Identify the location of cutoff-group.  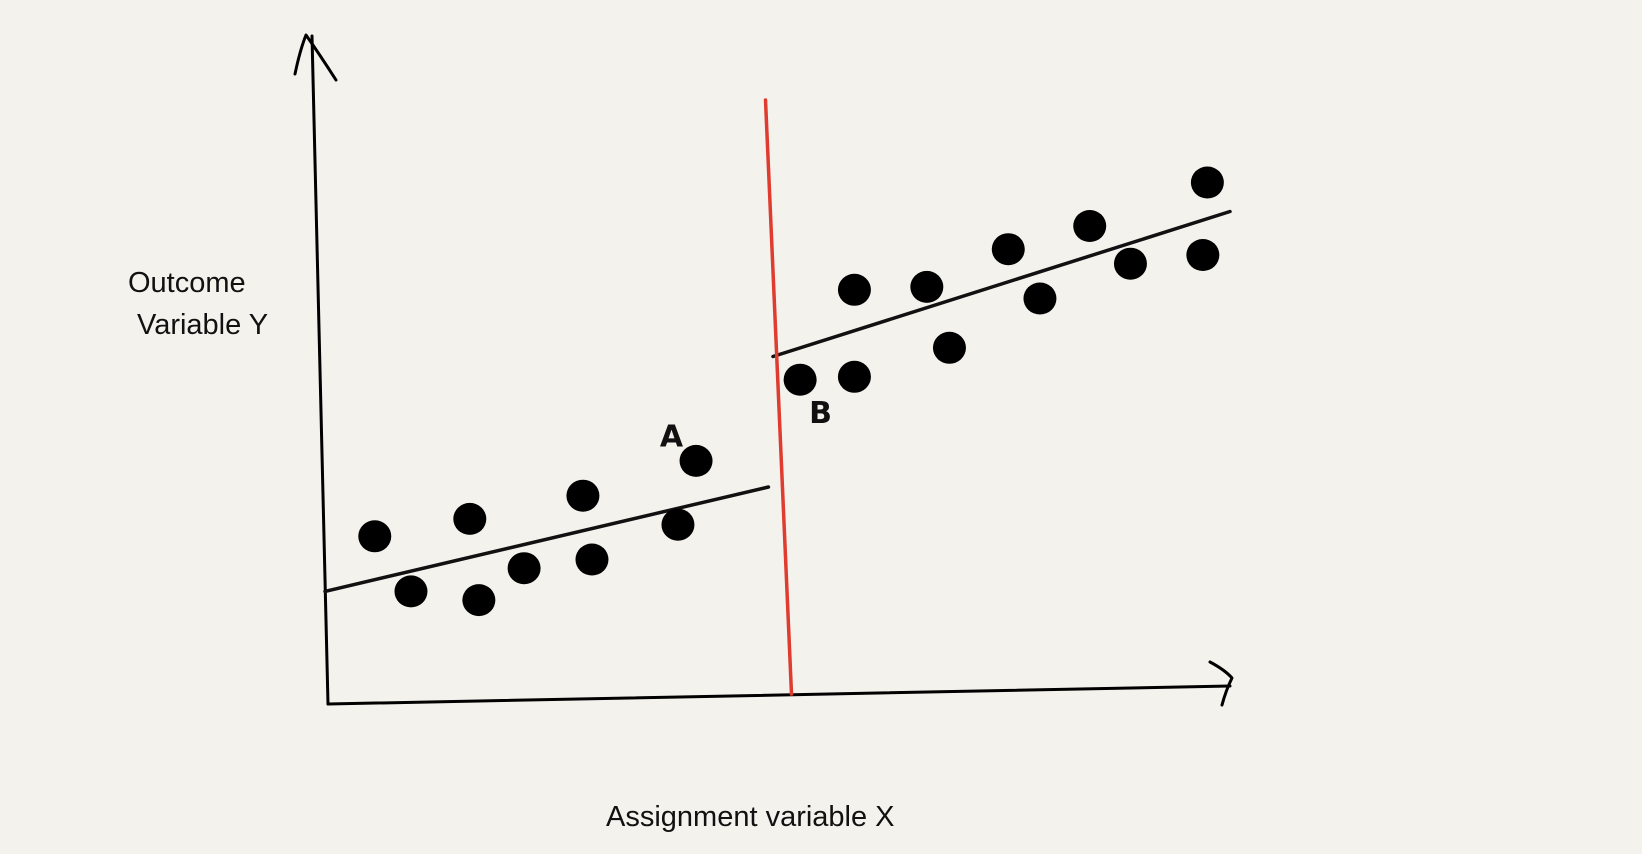
(778, 397).